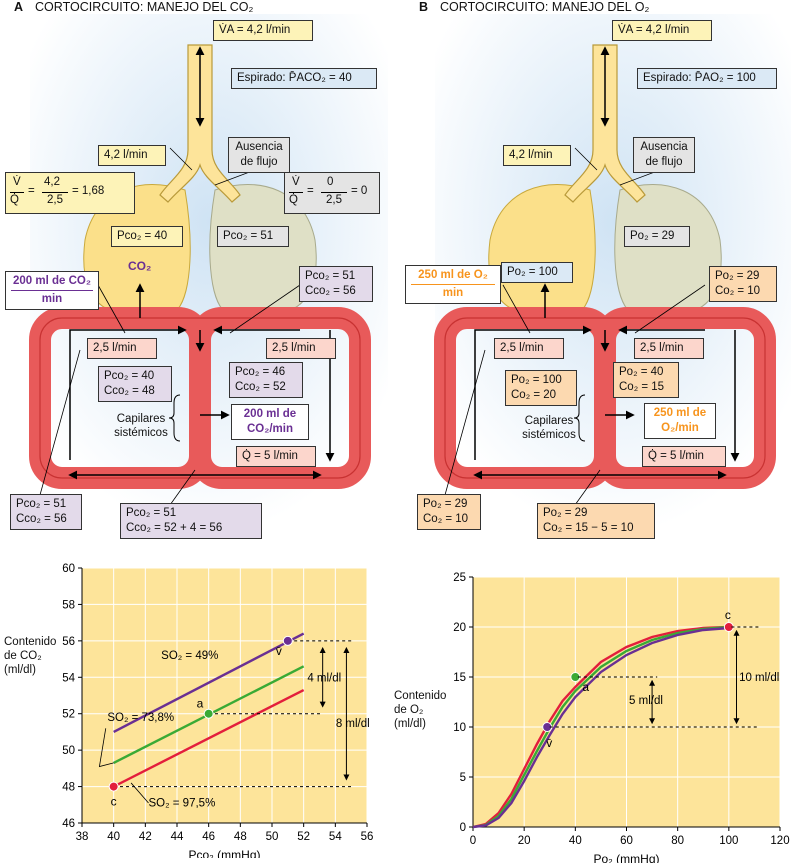 Image resolution: width=791 pixels, height=863 pixels. Describe the element at coordinates (265, 309) in the screenshot. I see `a-leader-shunt` at that location.